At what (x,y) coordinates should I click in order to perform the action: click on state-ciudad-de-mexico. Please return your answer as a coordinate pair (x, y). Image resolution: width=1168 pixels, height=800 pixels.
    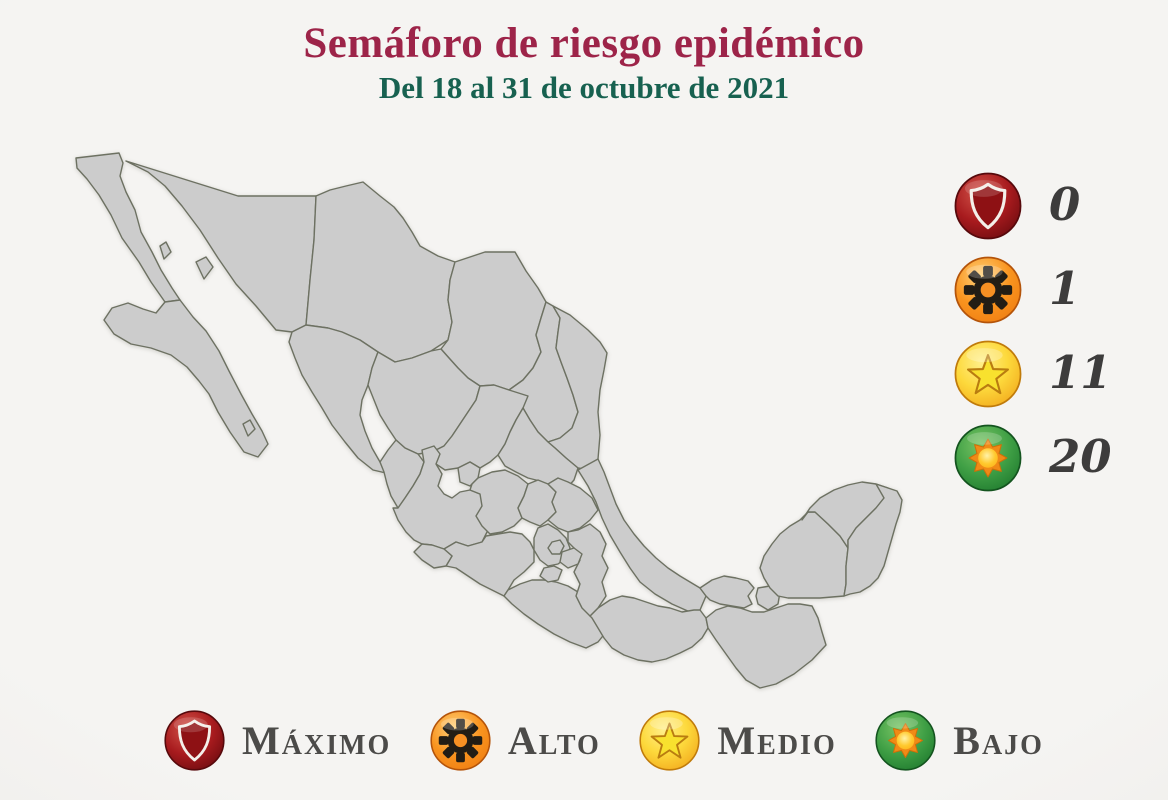
    Looking at the image, I should click on (556, 547).